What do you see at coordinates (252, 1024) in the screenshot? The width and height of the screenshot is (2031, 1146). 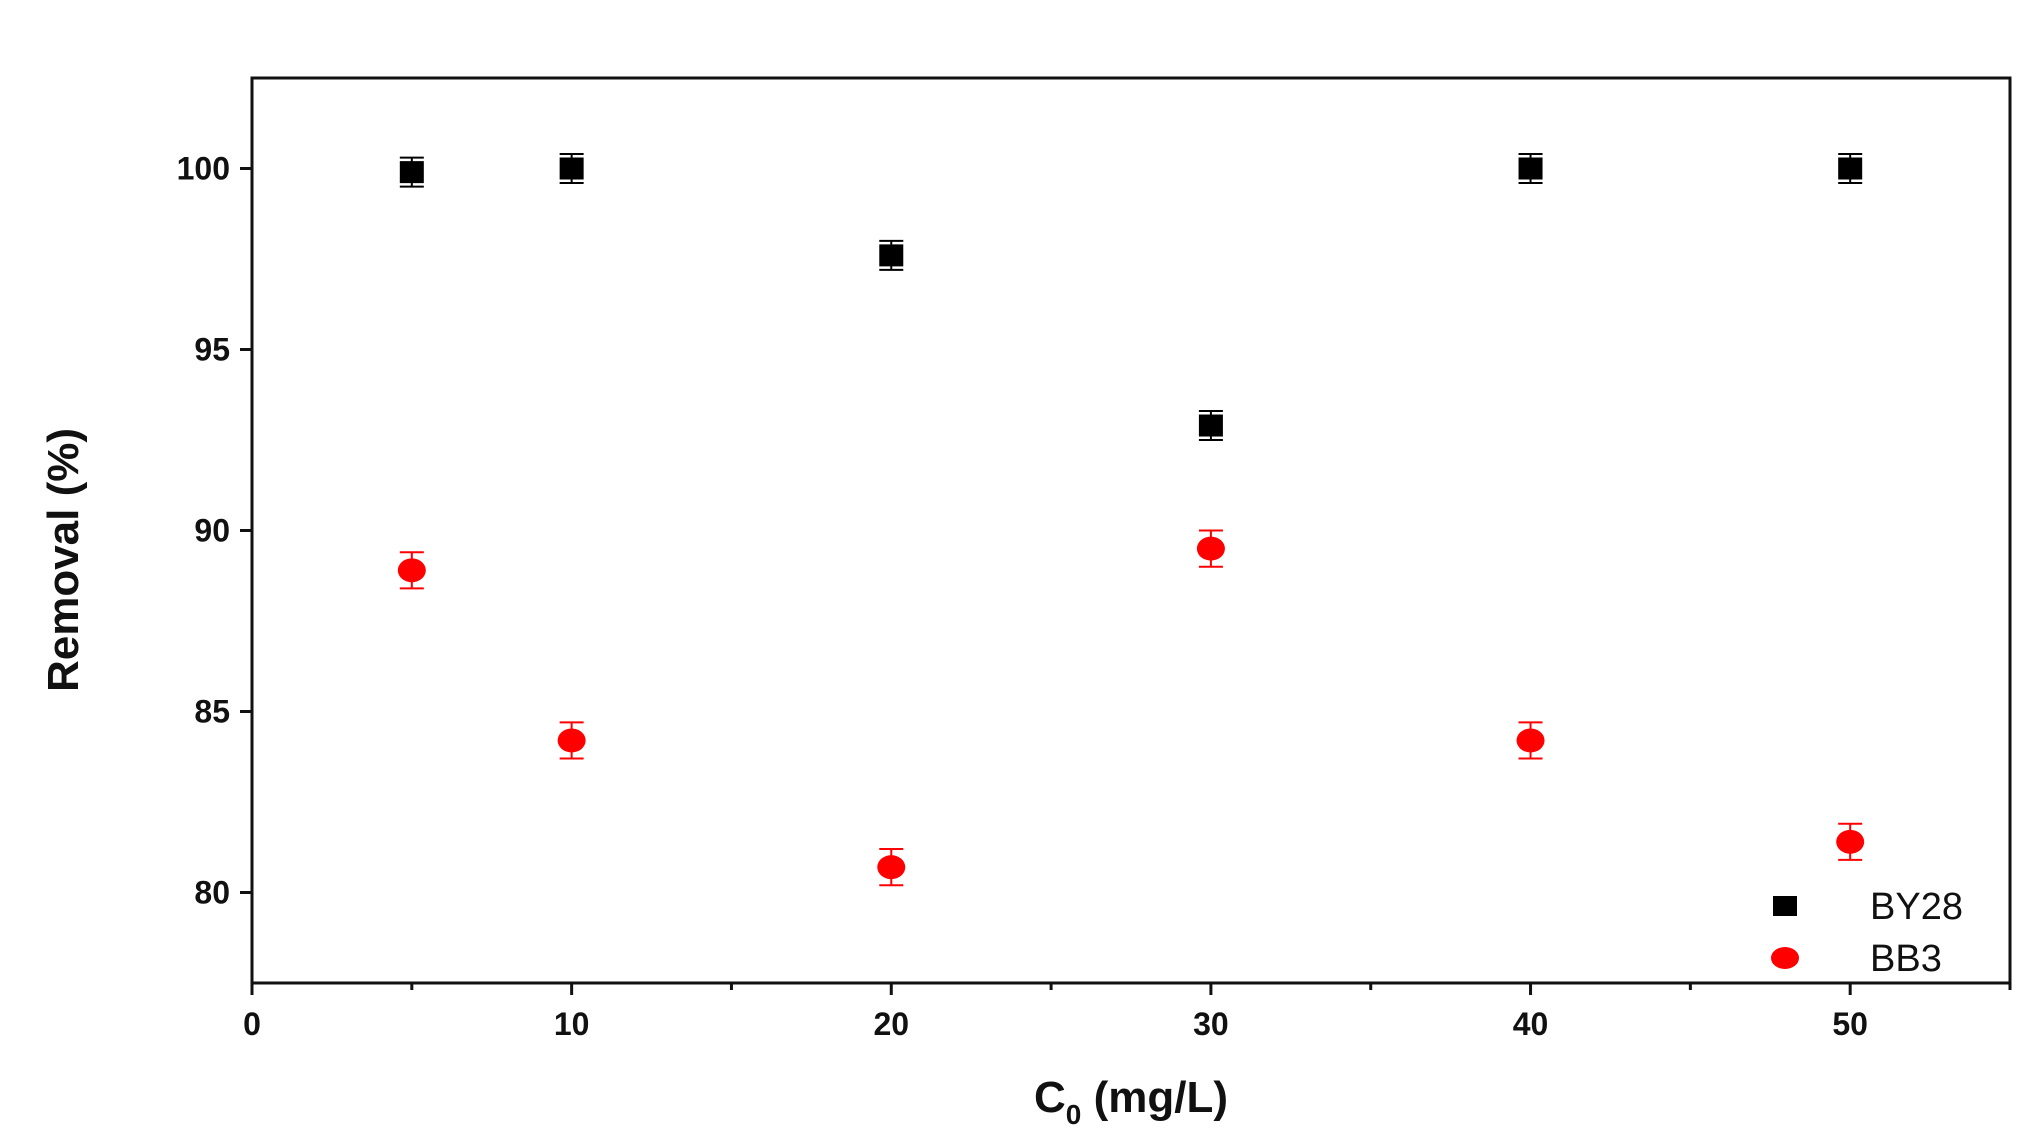 I see `x-tick-label: 0` at bounding box center [252, 1024].